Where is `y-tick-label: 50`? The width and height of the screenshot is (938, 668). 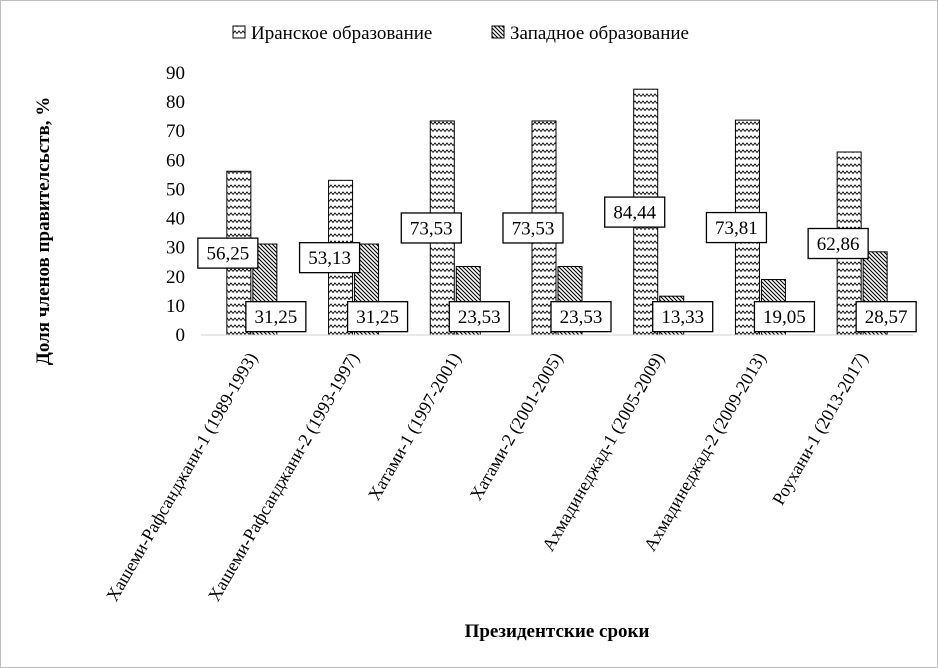
y-tick-label: 50 is located at coordinates (175, 189).